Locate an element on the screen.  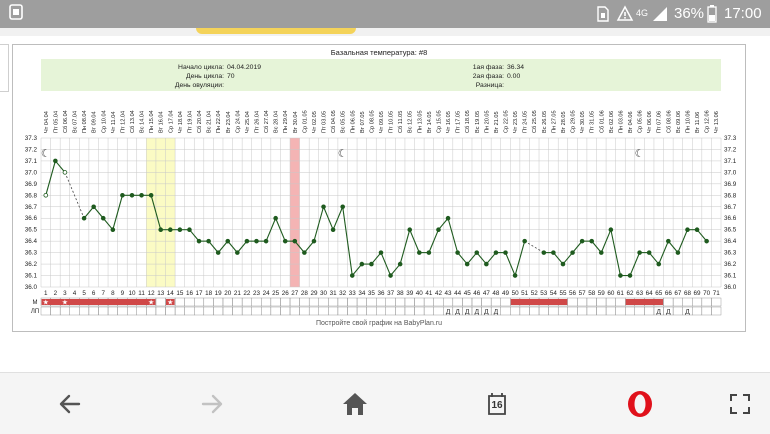
browser-tab-strip is located at coordinates (385, 32).